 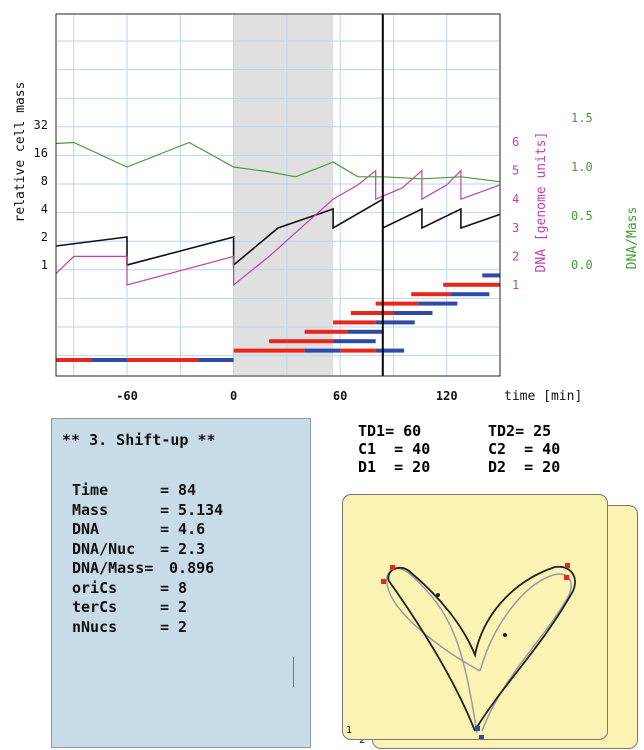 I want to click on replication-bars, so click(x=278, y=317).